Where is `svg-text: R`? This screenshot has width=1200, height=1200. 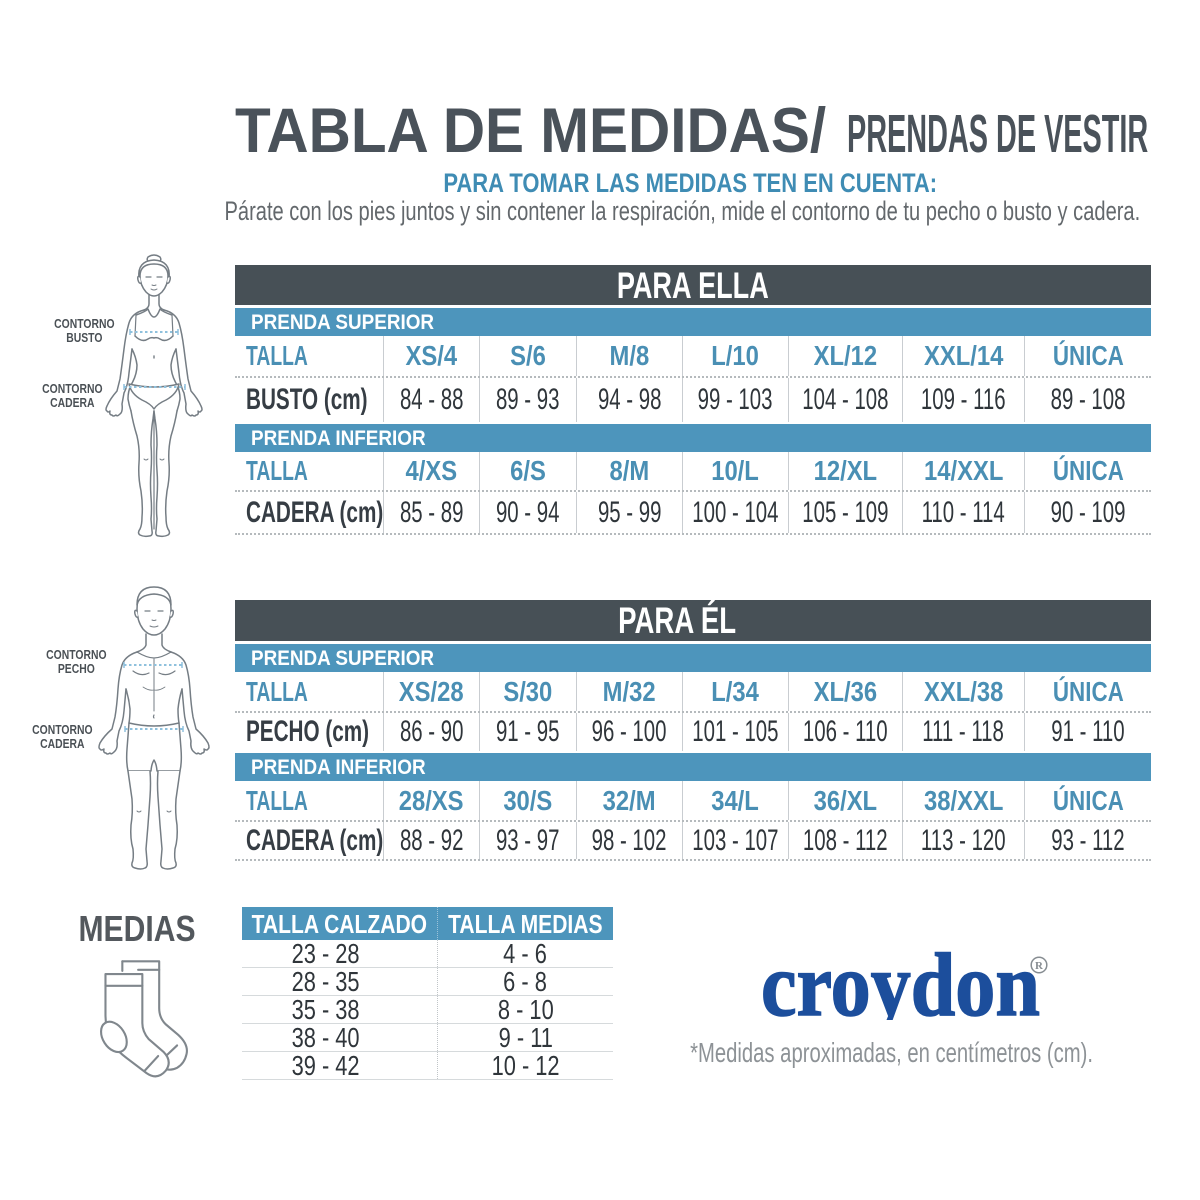 svg-text: R is located at coordinates (1039, 966).